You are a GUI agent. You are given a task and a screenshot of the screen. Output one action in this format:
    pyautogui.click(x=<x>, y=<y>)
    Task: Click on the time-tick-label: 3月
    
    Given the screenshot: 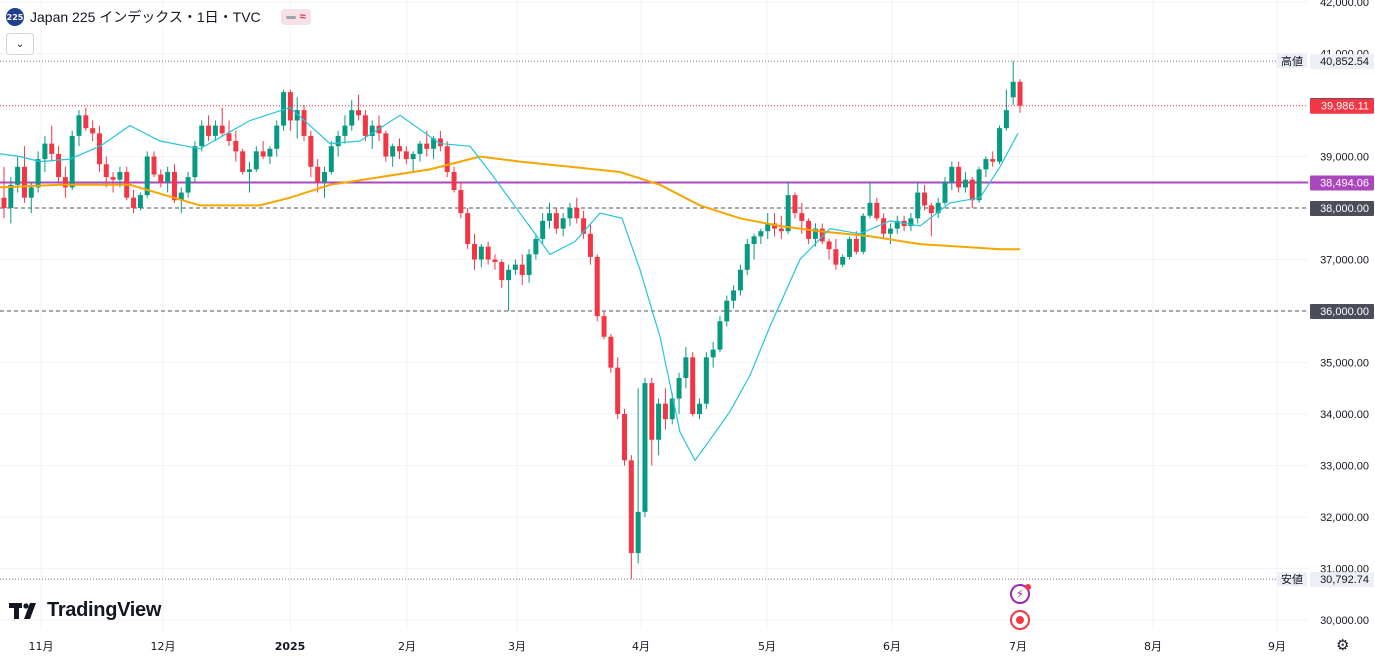 What is the action you would take?
    pyautogui.click(x=517, y=646)
    